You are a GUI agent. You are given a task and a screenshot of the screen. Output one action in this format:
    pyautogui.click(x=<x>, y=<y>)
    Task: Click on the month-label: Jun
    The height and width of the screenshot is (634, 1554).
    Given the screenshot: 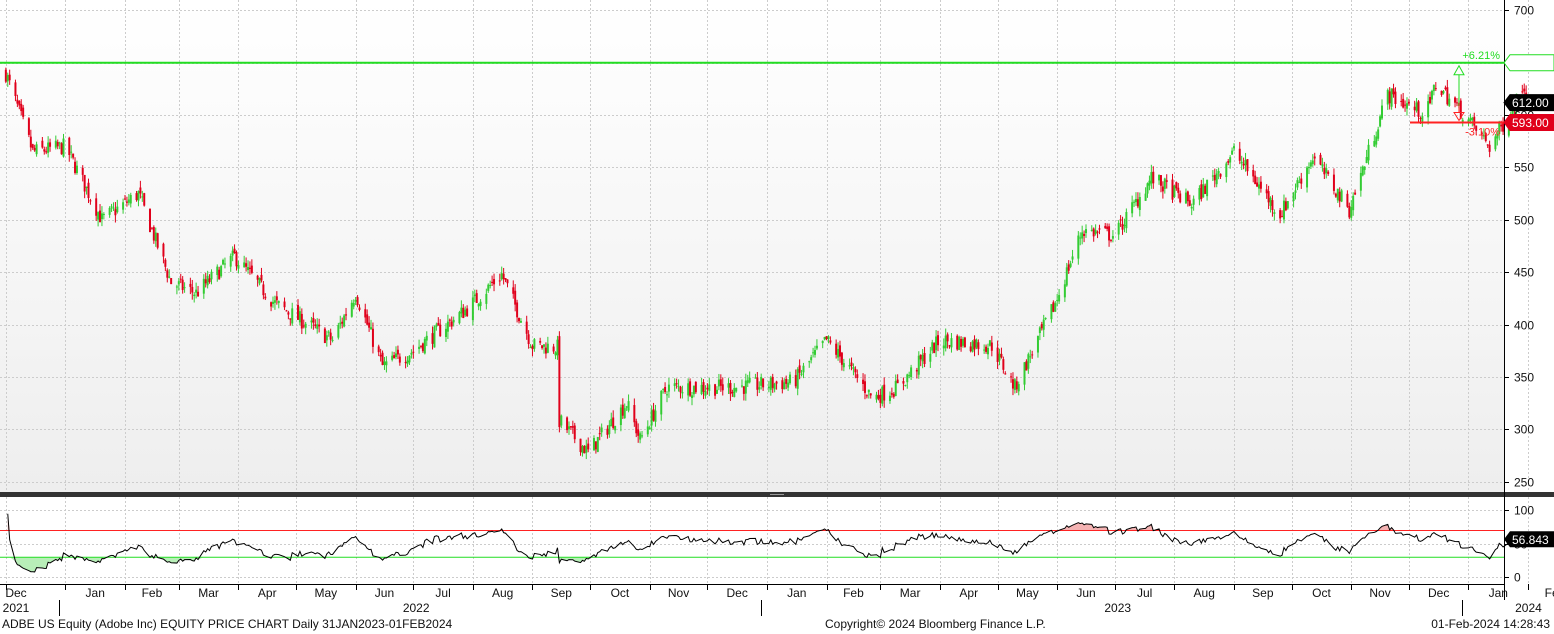 What is the action you would take?
    pyautogui.click(x=1085, y=593)
    